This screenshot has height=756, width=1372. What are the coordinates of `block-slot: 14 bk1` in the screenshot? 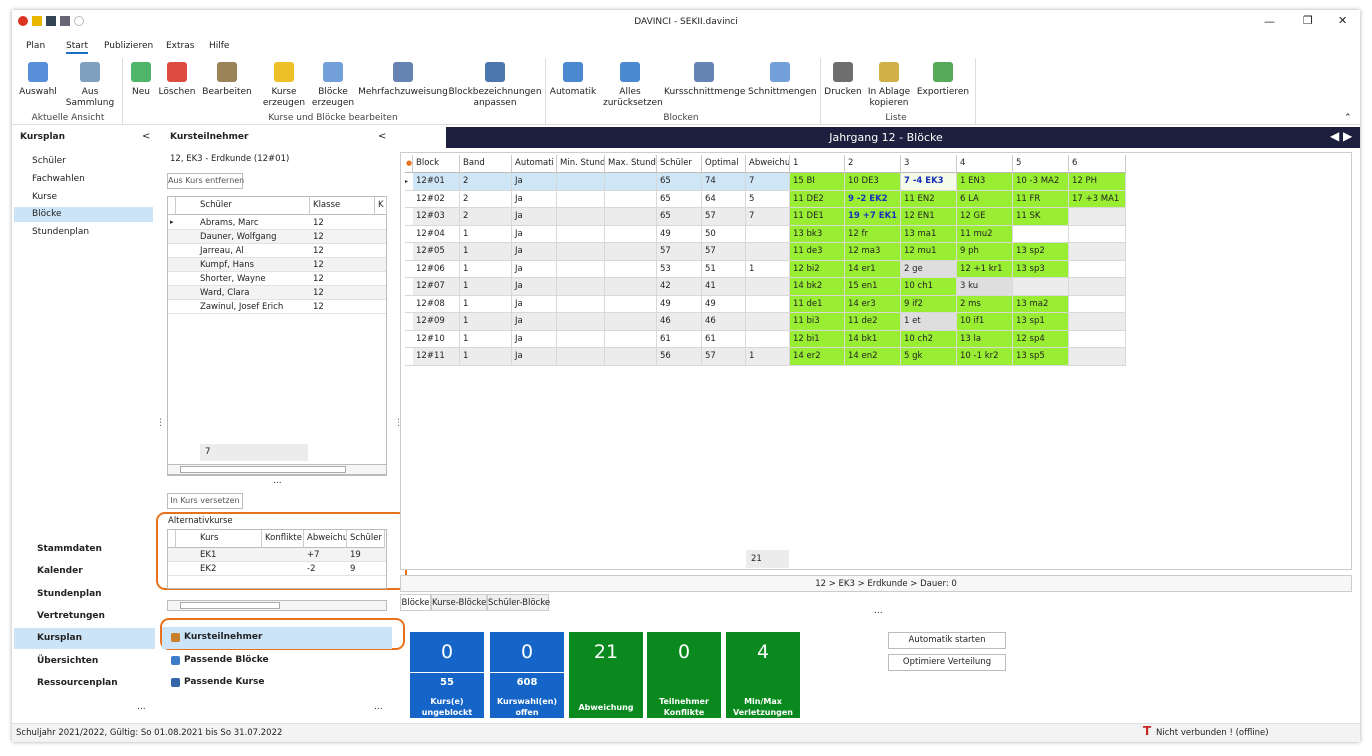 It's located at (873, 339).